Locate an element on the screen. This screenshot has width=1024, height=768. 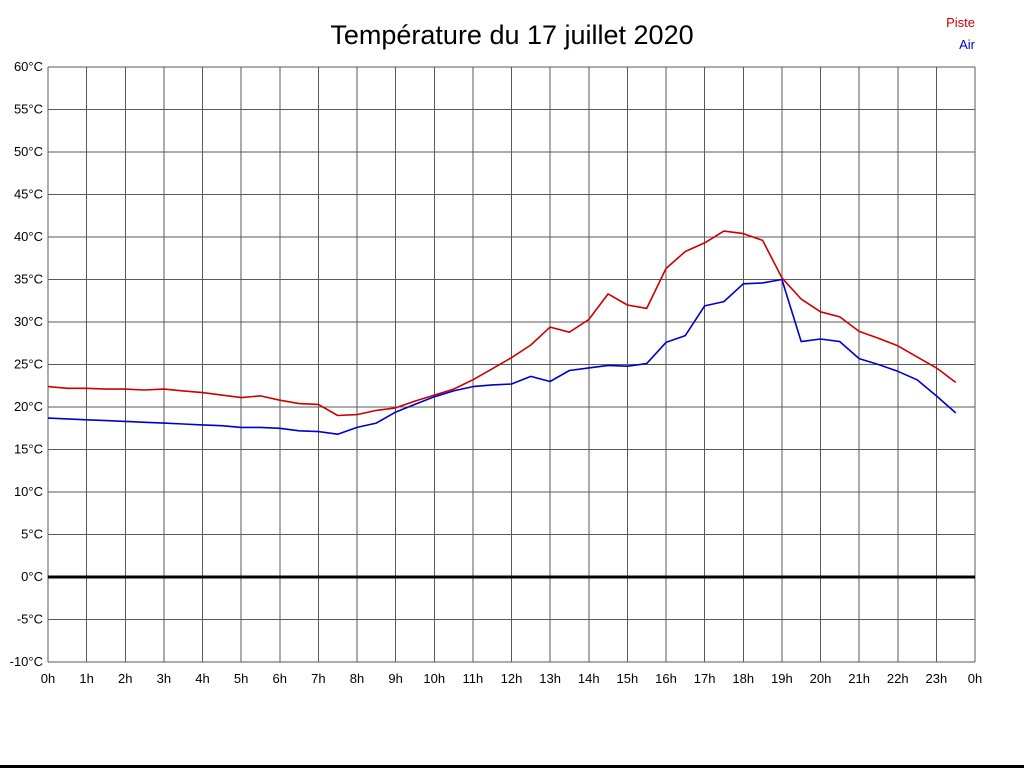
y-tick-label: 0°C is located at coordinates (32, 576).